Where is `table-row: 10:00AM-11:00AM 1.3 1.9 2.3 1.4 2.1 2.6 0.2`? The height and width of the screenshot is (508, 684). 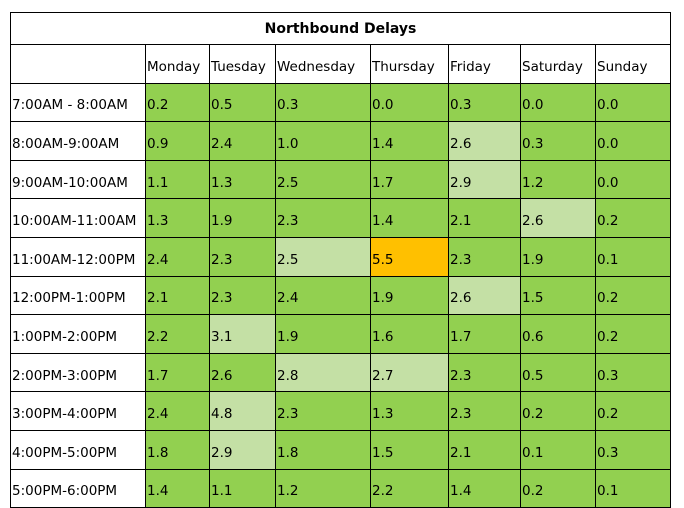 table-row: 10:00AM-11:00AM 1.3 1.9 2.3 1.4 2.1 2.6 0.2 is located at coordinates (340, 218).